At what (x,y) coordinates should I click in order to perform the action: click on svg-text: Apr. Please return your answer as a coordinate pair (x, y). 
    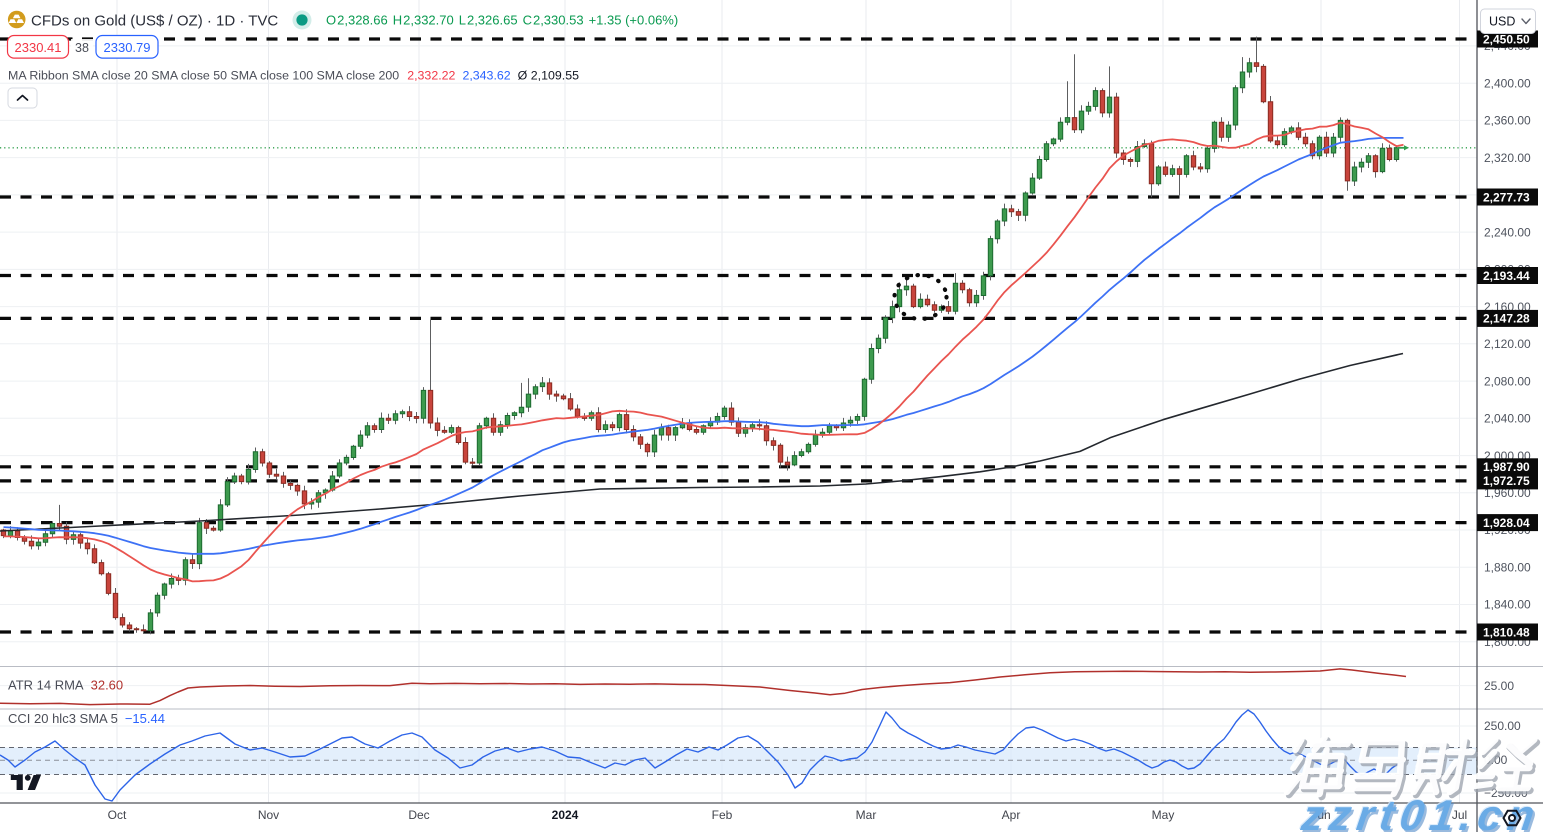
    Looking at the image, I should click on (1011, 815).